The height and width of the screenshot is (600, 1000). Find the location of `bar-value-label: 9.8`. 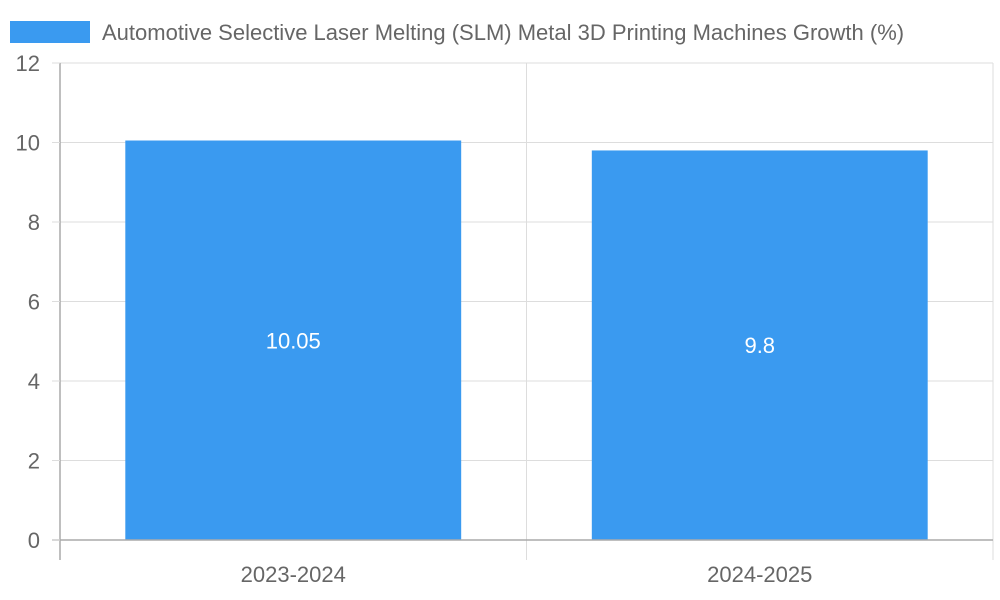

bar-value-label: 9.8 is located at coordinates (759, 345).